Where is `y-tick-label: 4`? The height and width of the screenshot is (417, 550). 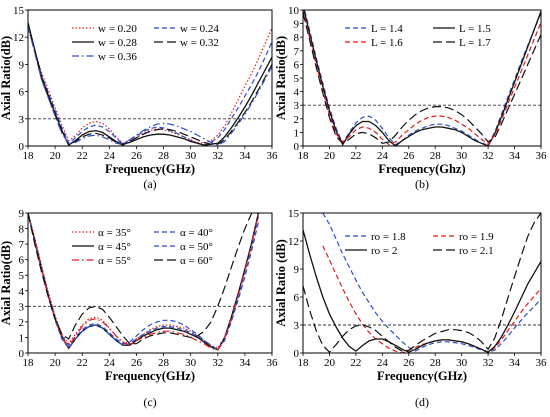
y-tick-label: 4 is located at coordinates (297, 93).